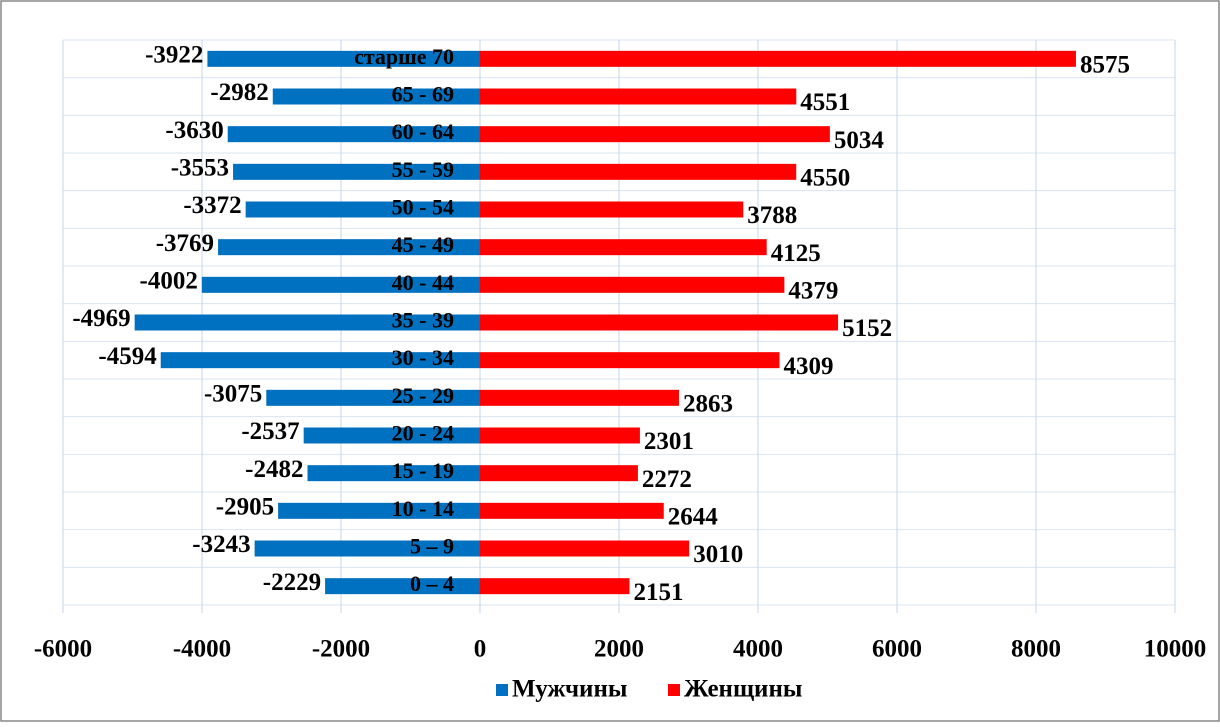 This screenshot has height=727, width=1220. Describe the element at coordinates (718, 554) in the screenshot. I see `data-label: 3010` at that location.